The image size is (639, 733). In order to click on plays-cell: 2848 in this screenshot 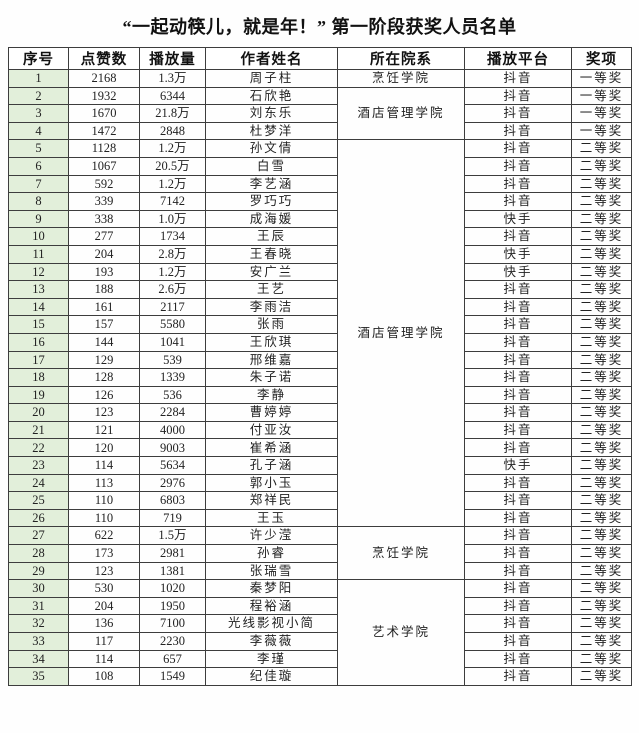, I will do `click(172, 131)`.